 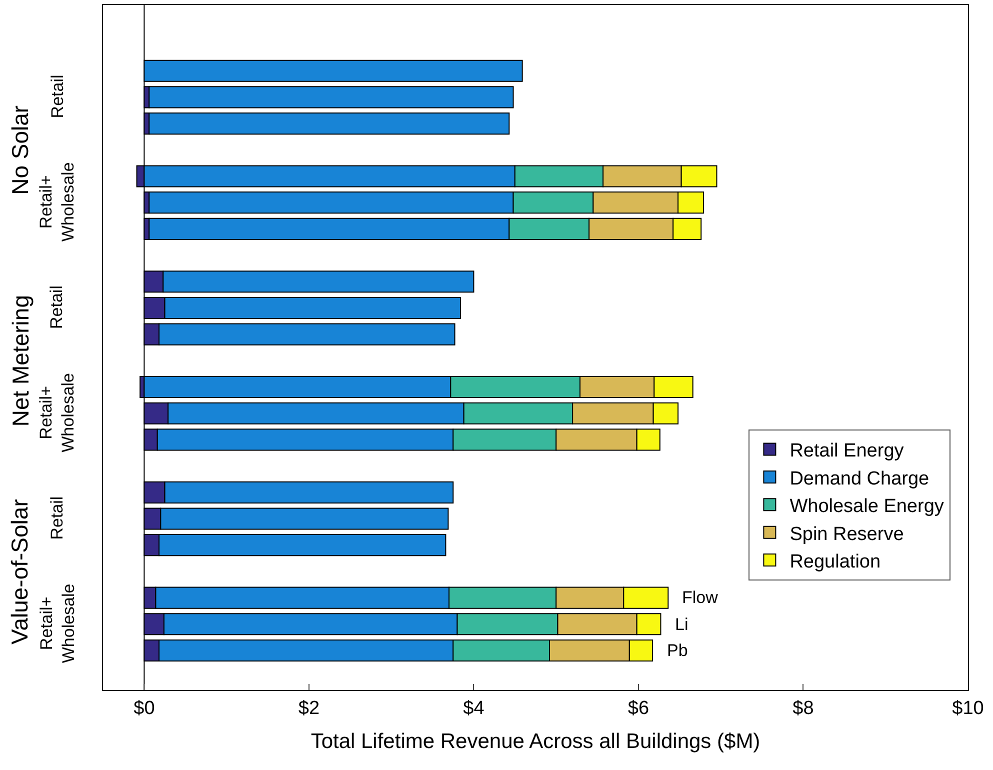 What do you see at coordinates (968, 708) in the screenshot?
I see `x-tick-label: $10` at bounding box center [968, 708].